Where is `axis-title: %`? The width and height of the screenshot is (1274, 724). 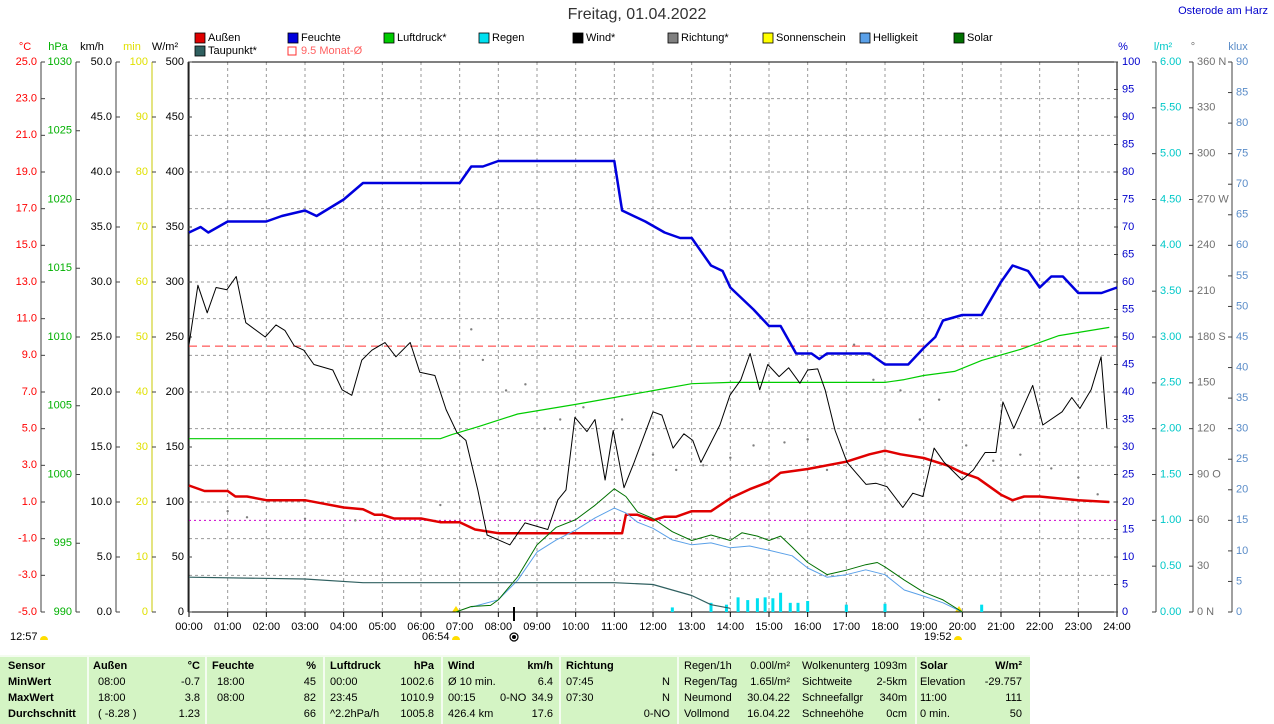 axis-title: % is located at coordinates (1123, 47).